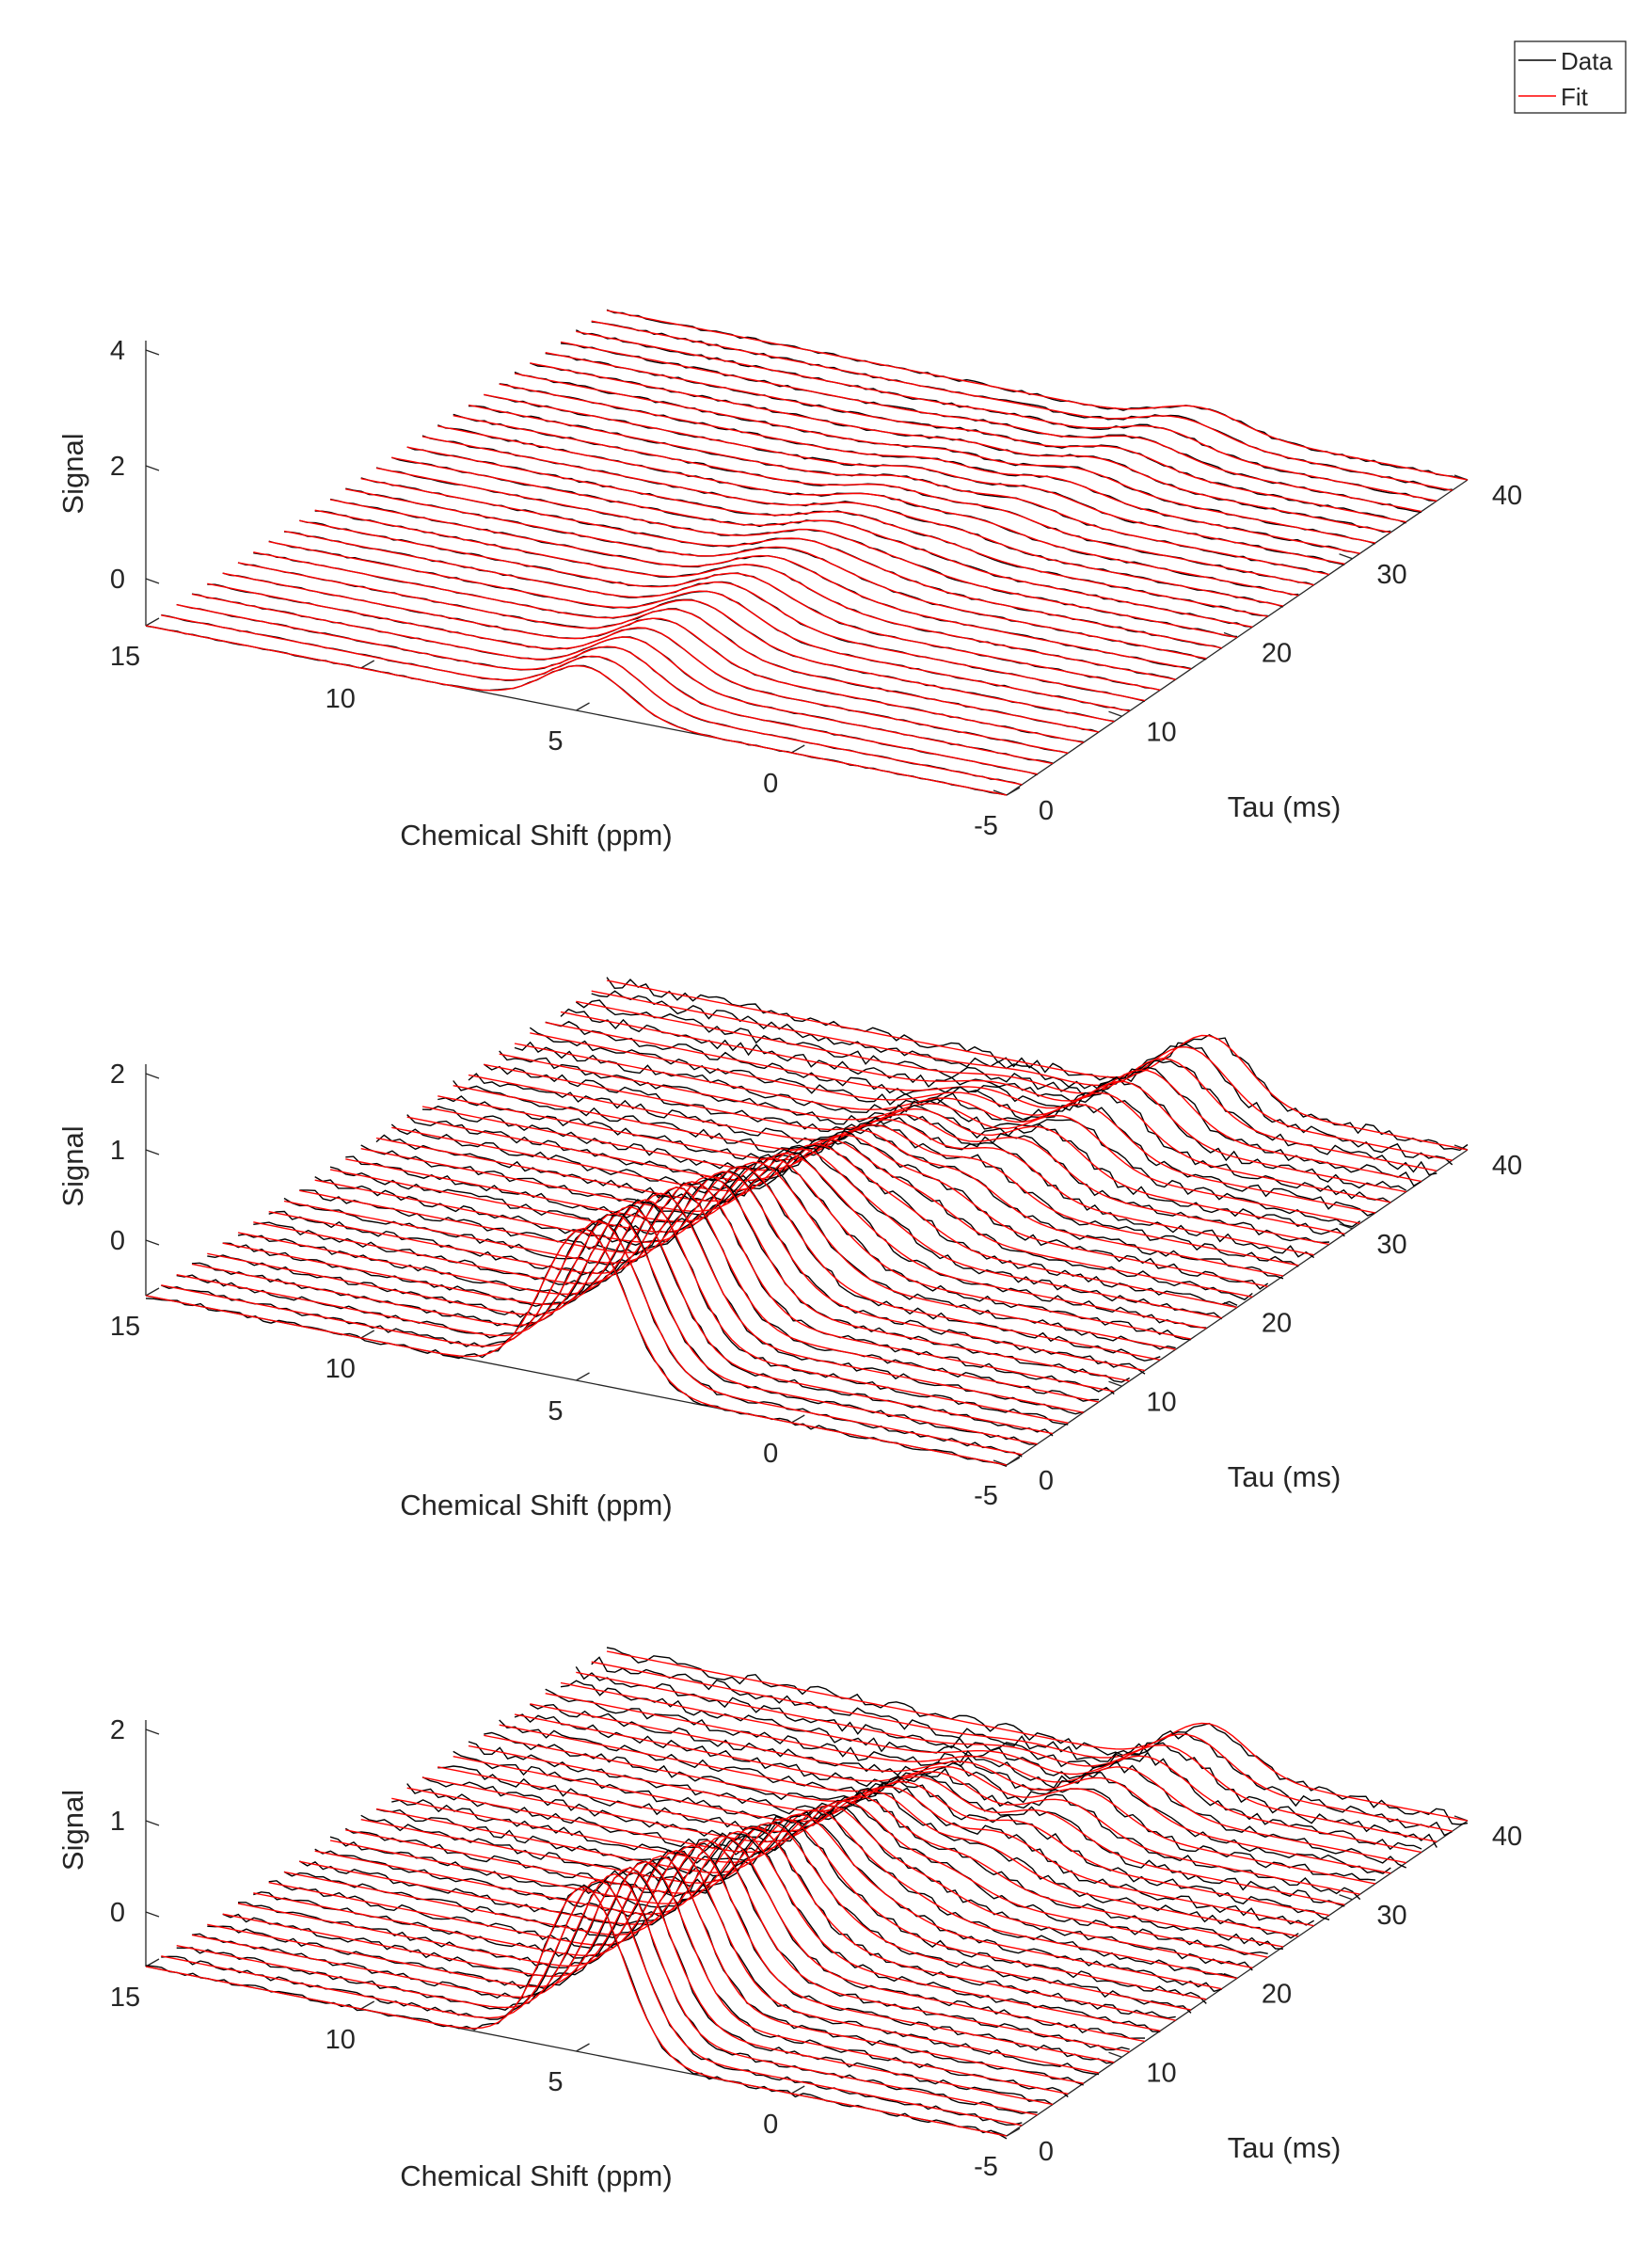 This screenshot has width=1652, height=2262. Describe the element at coordinates (125, 657) in the screenshot. I see `x-tick-label: 15` at that location.